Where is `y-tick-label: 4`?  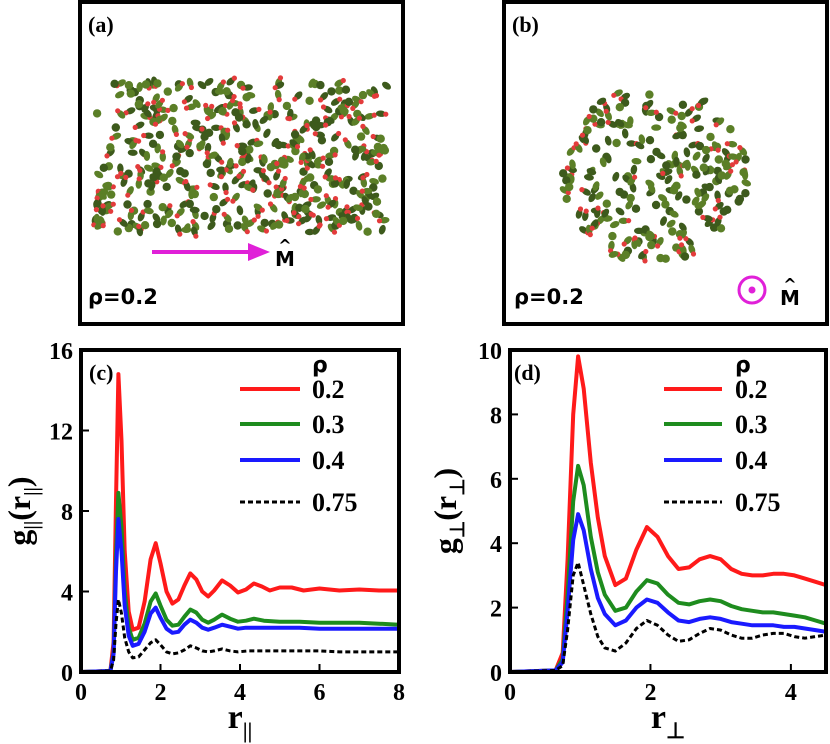 y-tick-label: 4 is located at coordinates (496, 545).